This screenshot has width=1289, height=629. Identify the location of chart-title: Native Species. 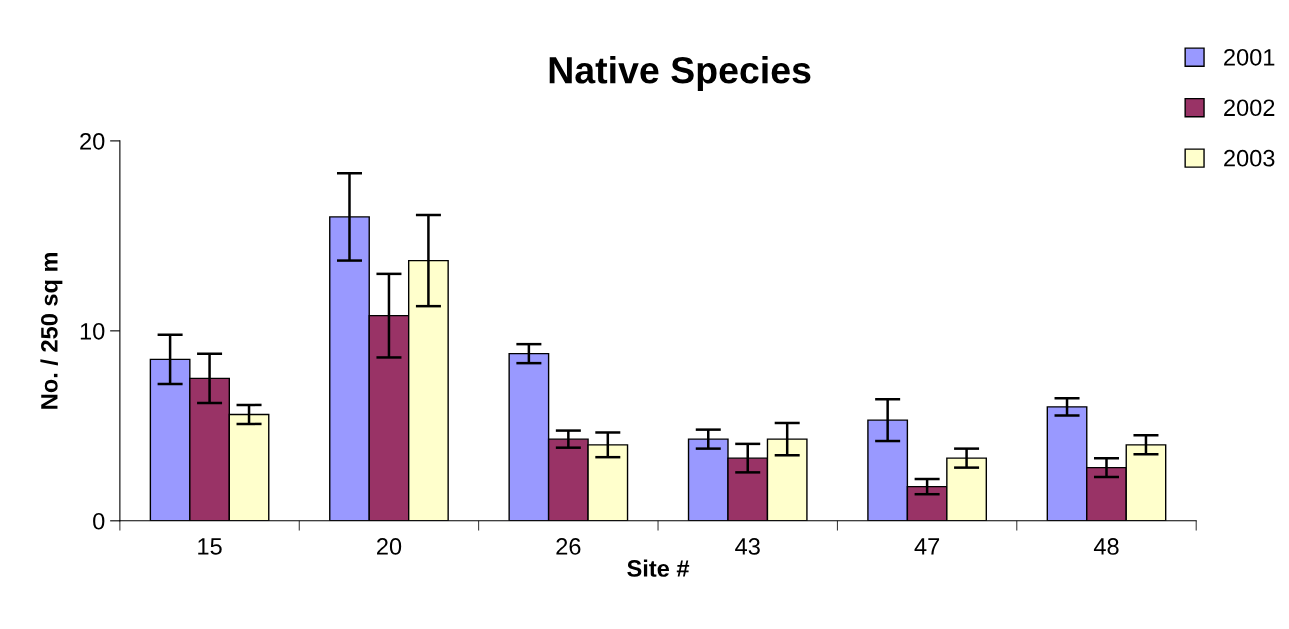
(680, 73).